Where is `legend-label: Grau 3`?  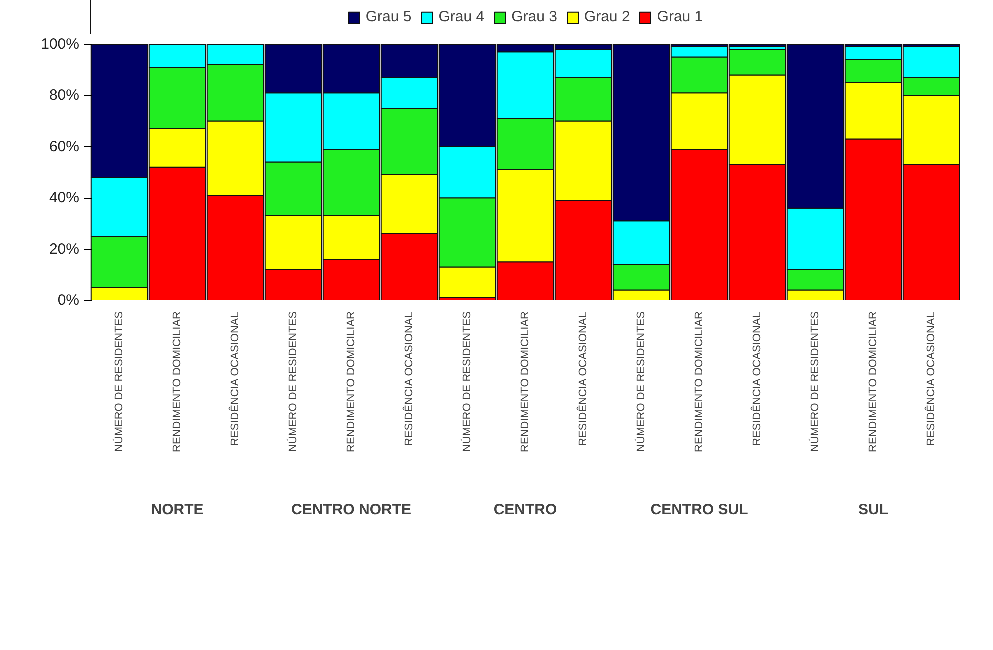 legend-label: Grau 3 is located at coordinates (535, 17).